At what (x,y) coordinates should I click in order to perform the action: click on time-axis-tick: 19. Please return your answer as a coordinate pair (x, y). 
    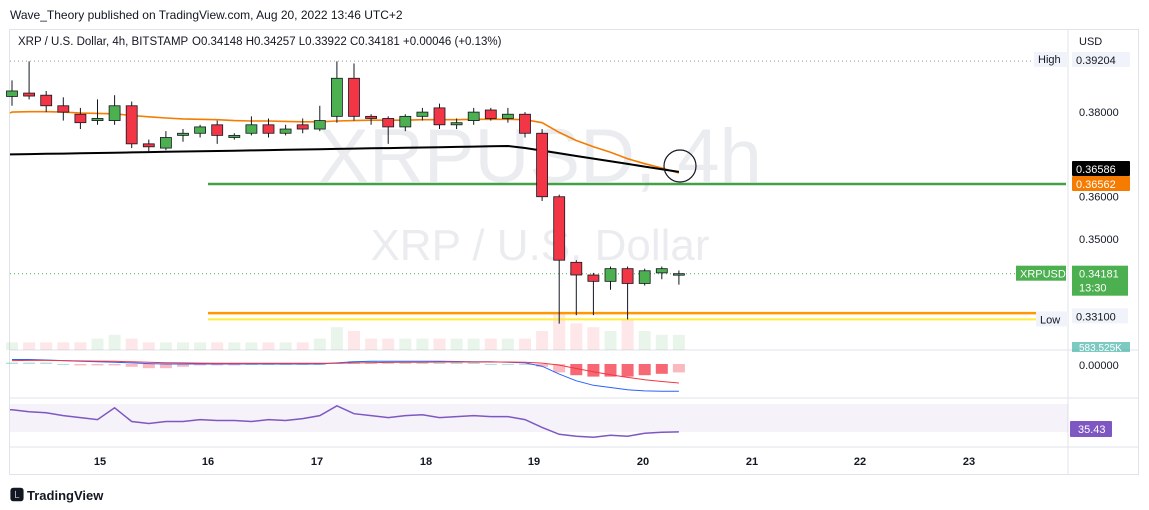
    Looking at the image, I should click on (534, 462).